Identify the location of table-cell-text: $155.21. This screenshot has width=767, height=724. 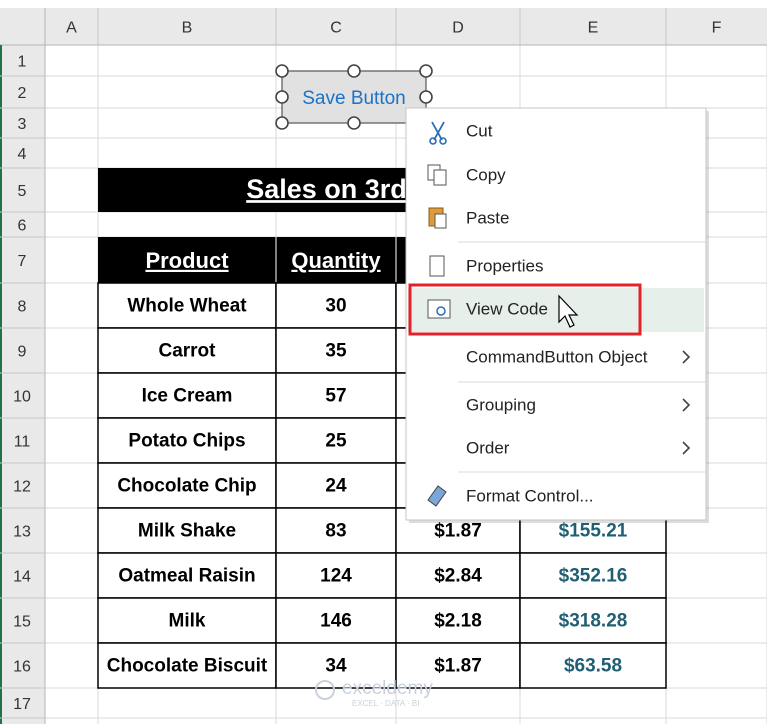
(593, 531).